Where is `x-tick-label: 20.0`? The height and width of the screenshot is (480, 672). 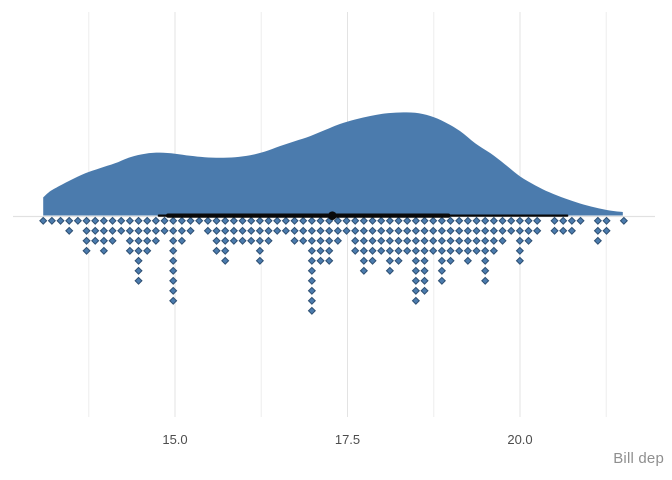 x-tick-label: 20.0 is located at coordinates (519, 439).